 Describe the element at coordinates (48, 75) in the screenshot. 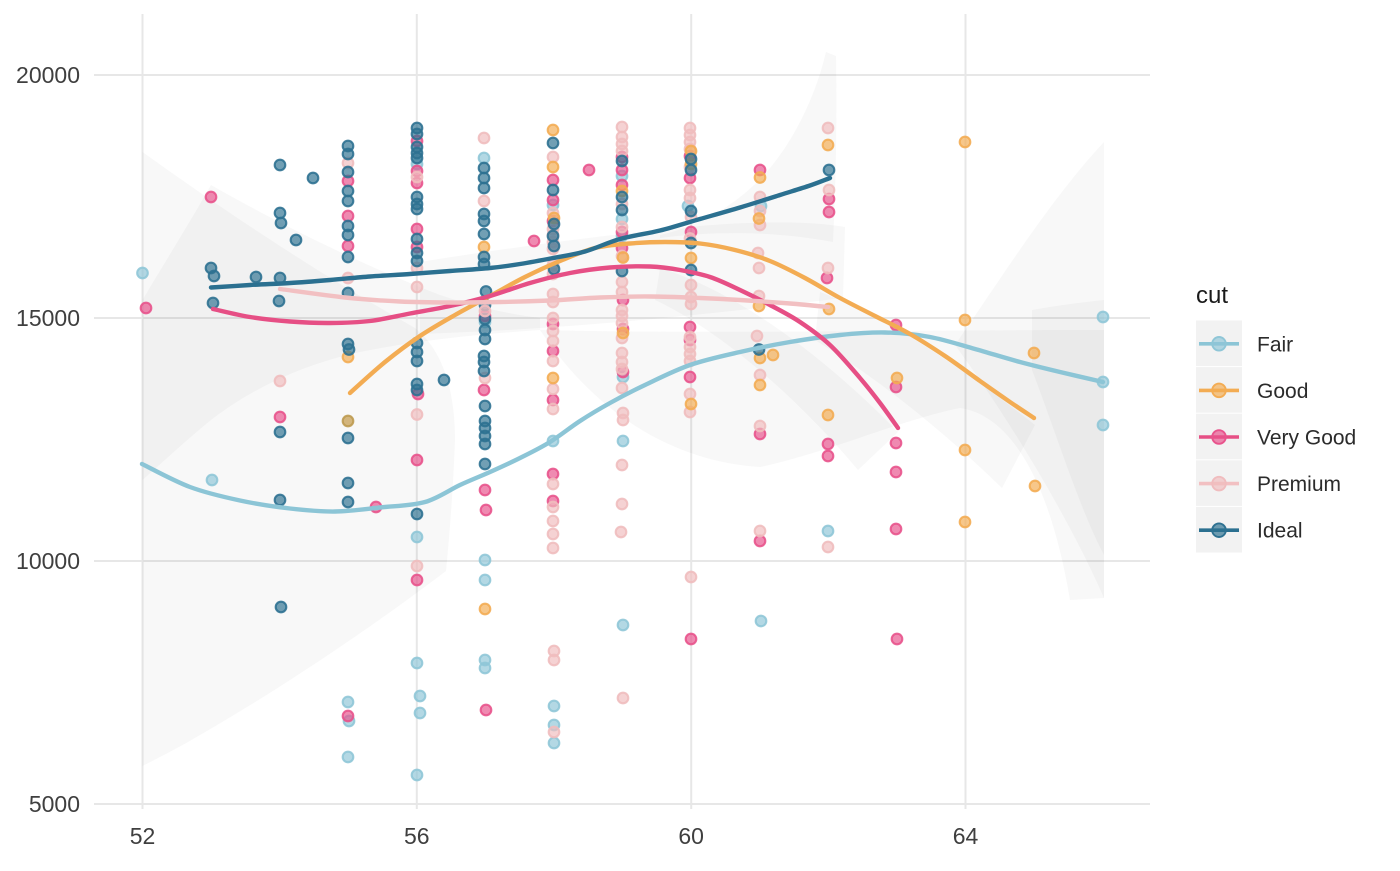

I see `svg-text: 20000` at that location.